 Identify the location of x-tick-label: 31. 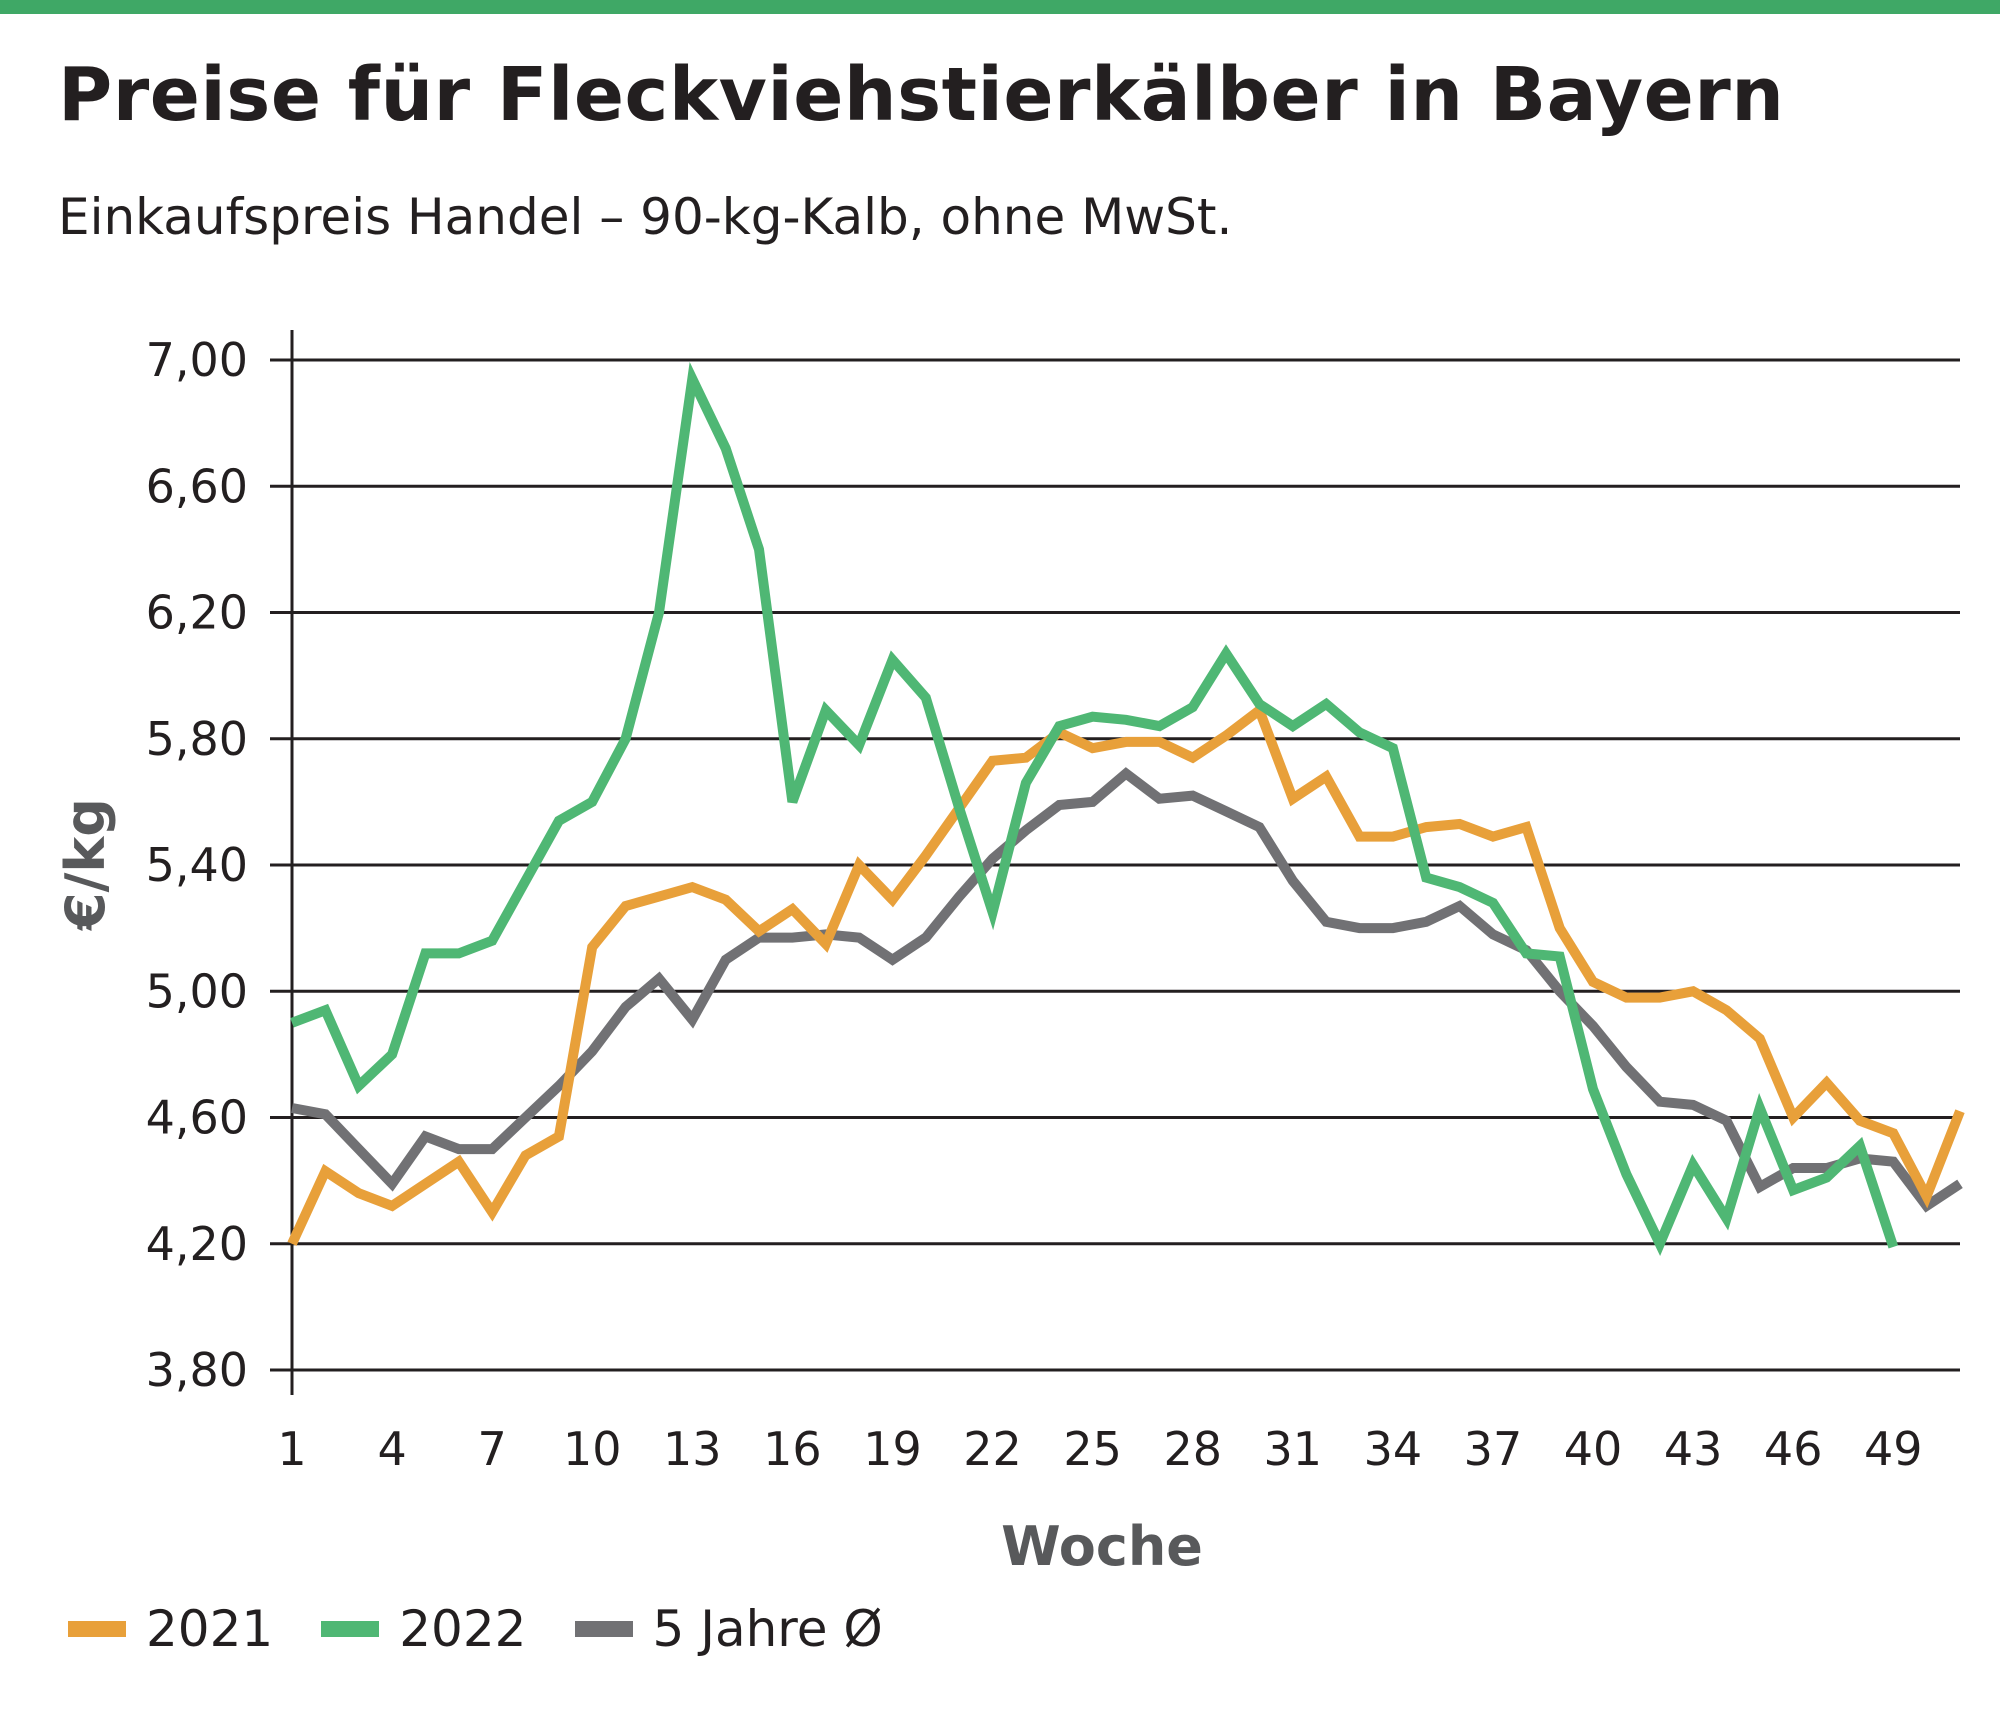
(1293, 1449).